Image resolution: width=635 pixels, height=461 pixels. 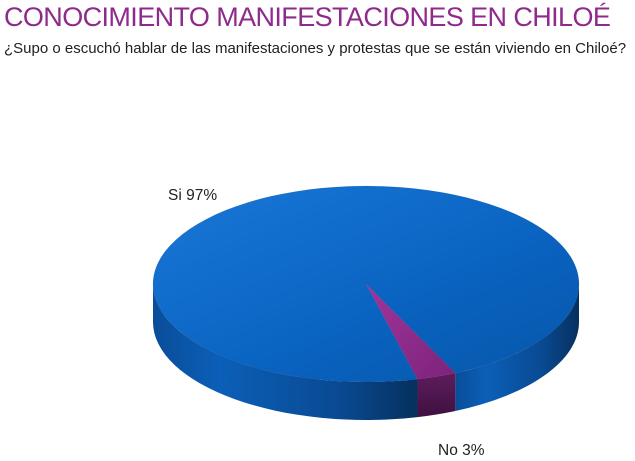 I want to click on slice-label-si: Si 97%, so click(x=192, y=195).